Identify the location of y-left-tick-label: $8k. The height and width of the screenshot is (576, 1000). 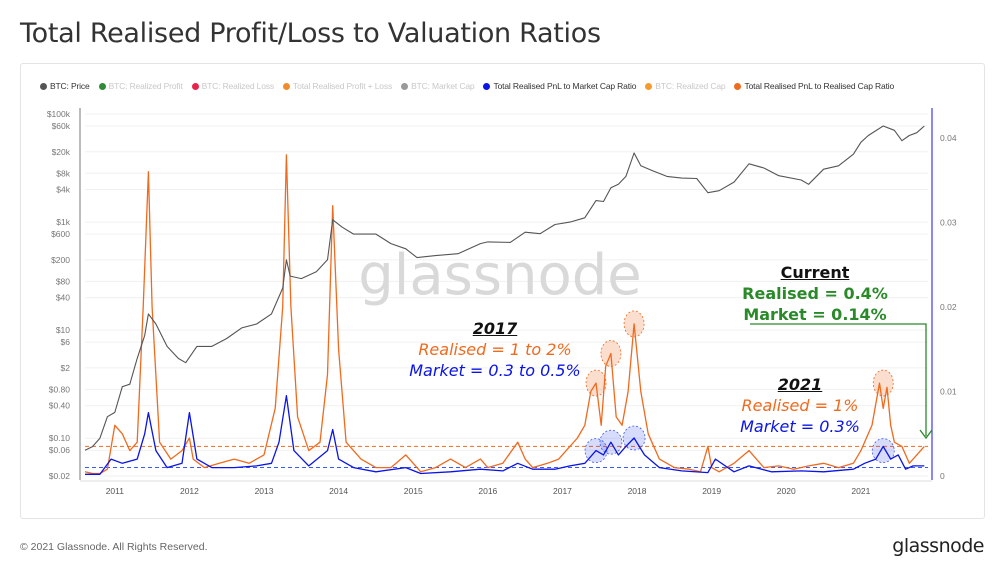
(63, 173).